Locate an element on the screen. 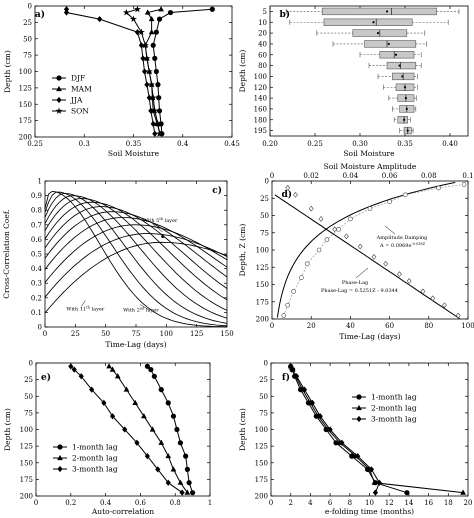 Image resolution: width=474 pixels, height=518 pixels. x-tick-label: 0.35 is located at coordinates (405, 144).